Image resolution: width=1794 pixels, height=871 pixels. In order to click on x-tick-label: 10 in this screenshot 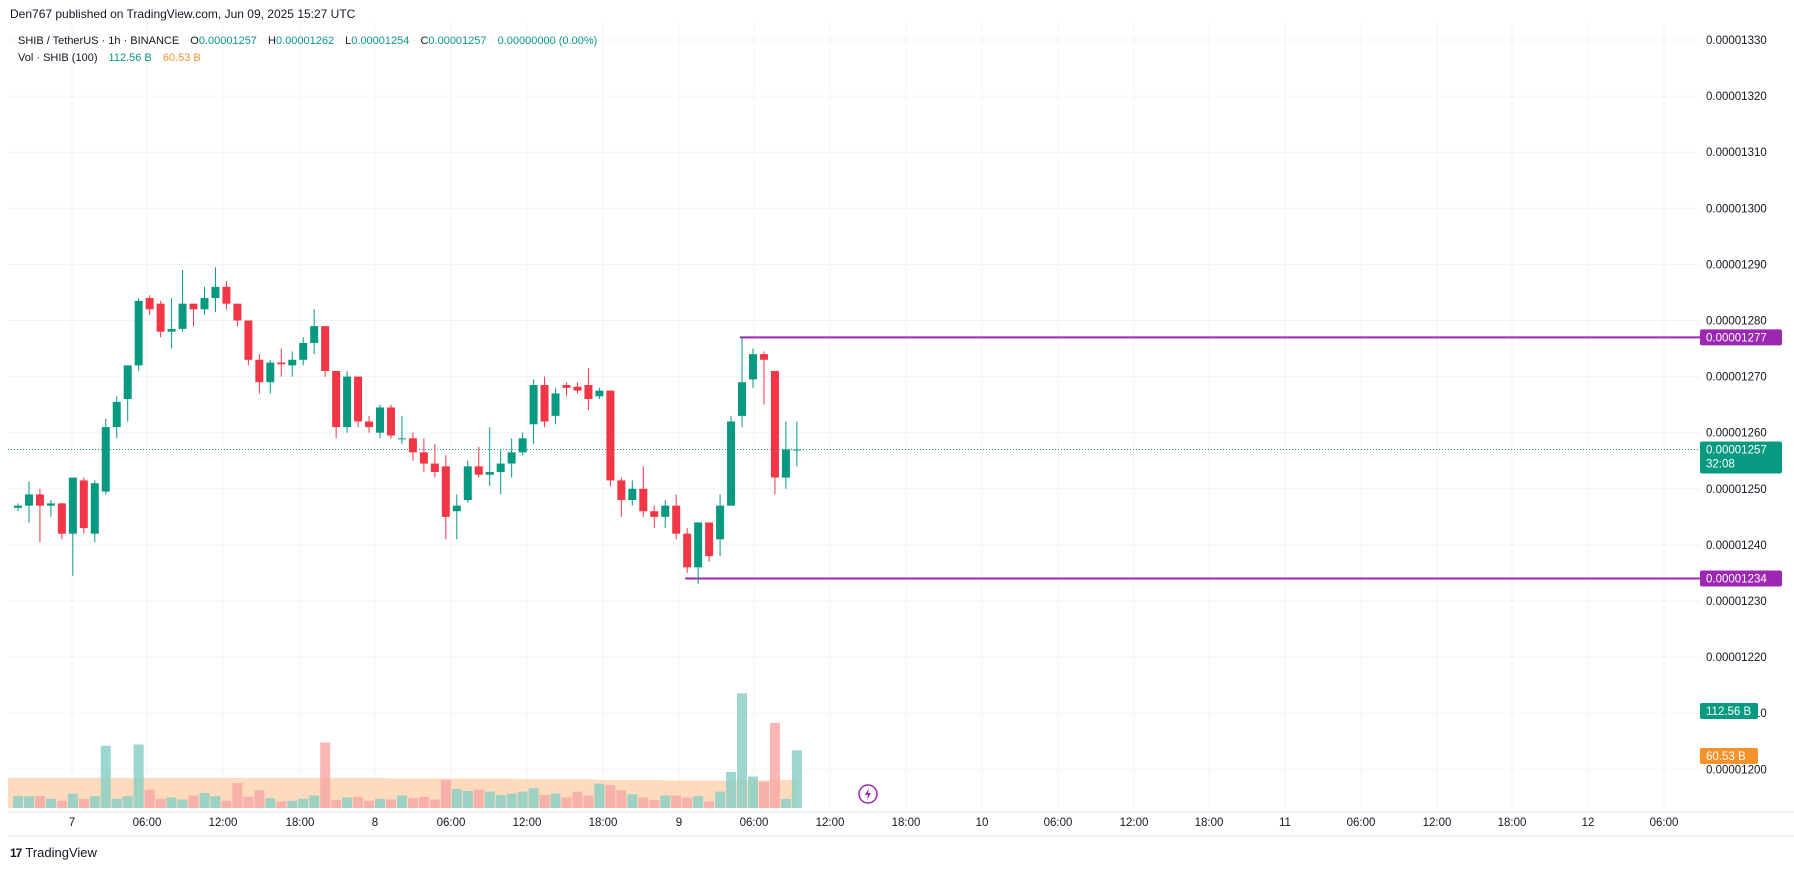, I will do `click(982, 823)`.